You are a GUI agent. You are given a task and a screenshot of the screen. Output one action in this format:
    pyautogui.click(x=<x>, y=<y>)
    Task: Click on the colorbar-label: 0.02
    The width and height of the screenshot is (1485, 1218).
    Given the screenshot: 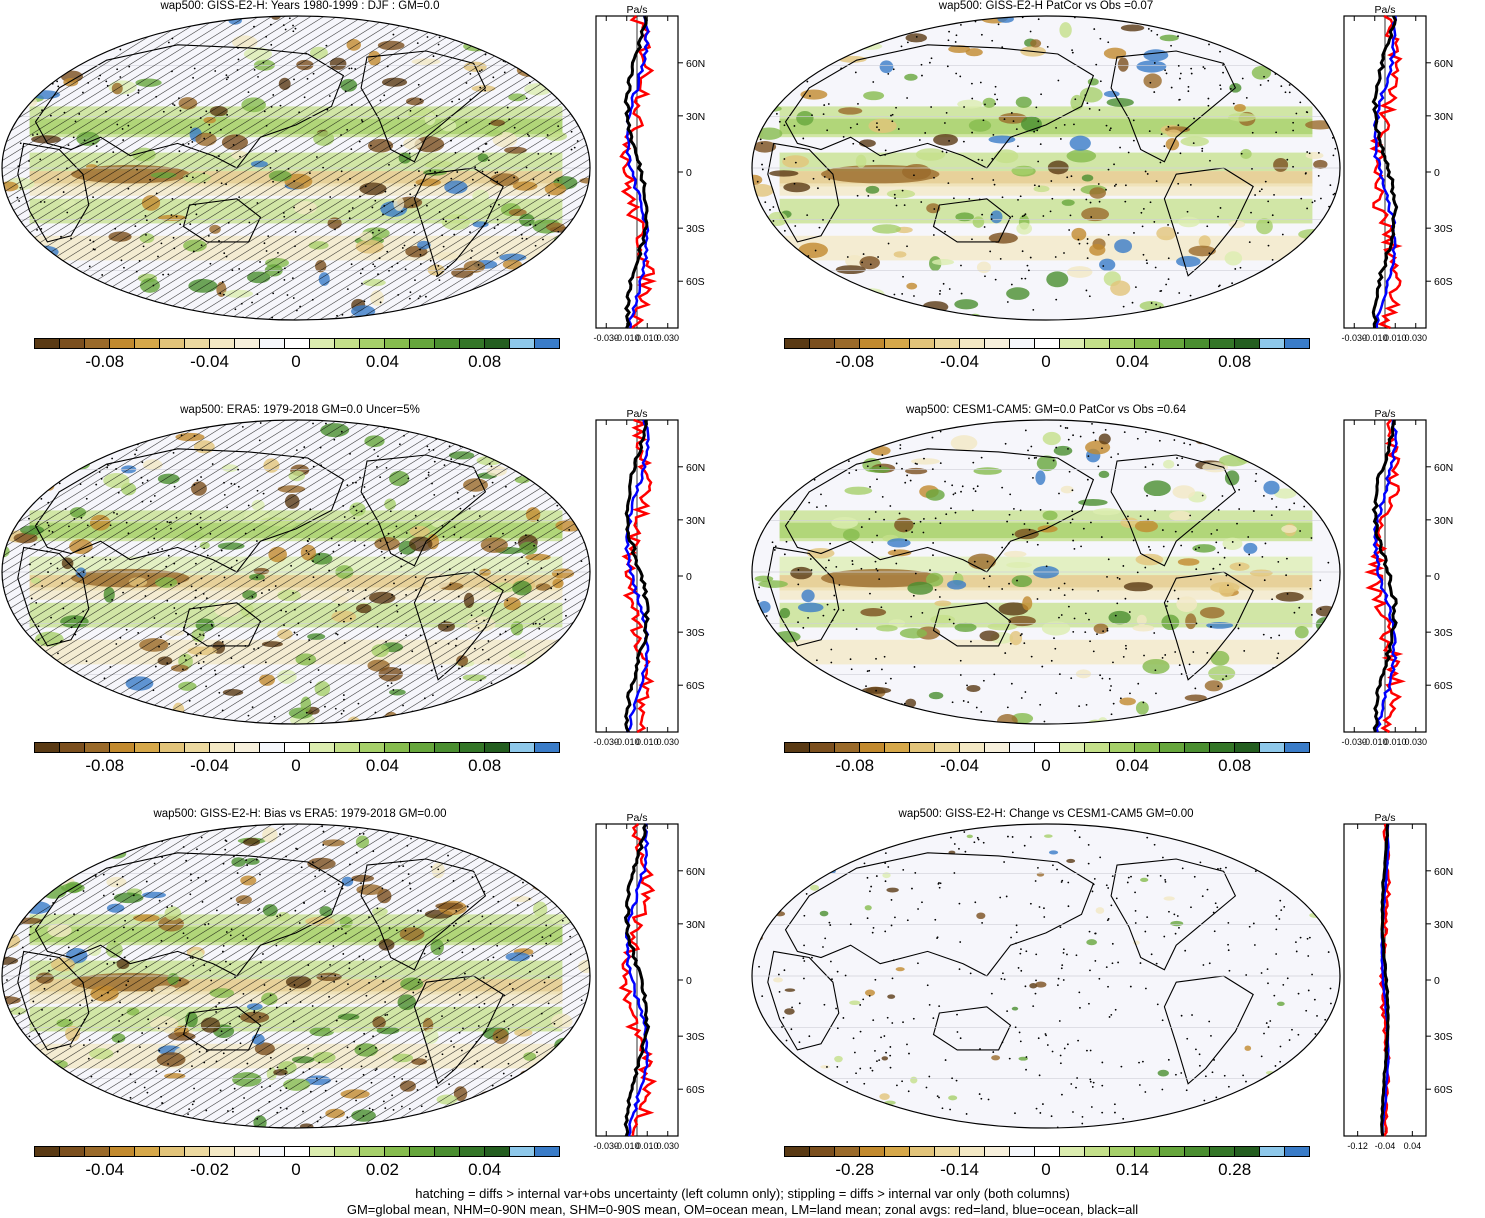 What is the action you would take?
    pyautogui.click(x=382, y=1169)
    